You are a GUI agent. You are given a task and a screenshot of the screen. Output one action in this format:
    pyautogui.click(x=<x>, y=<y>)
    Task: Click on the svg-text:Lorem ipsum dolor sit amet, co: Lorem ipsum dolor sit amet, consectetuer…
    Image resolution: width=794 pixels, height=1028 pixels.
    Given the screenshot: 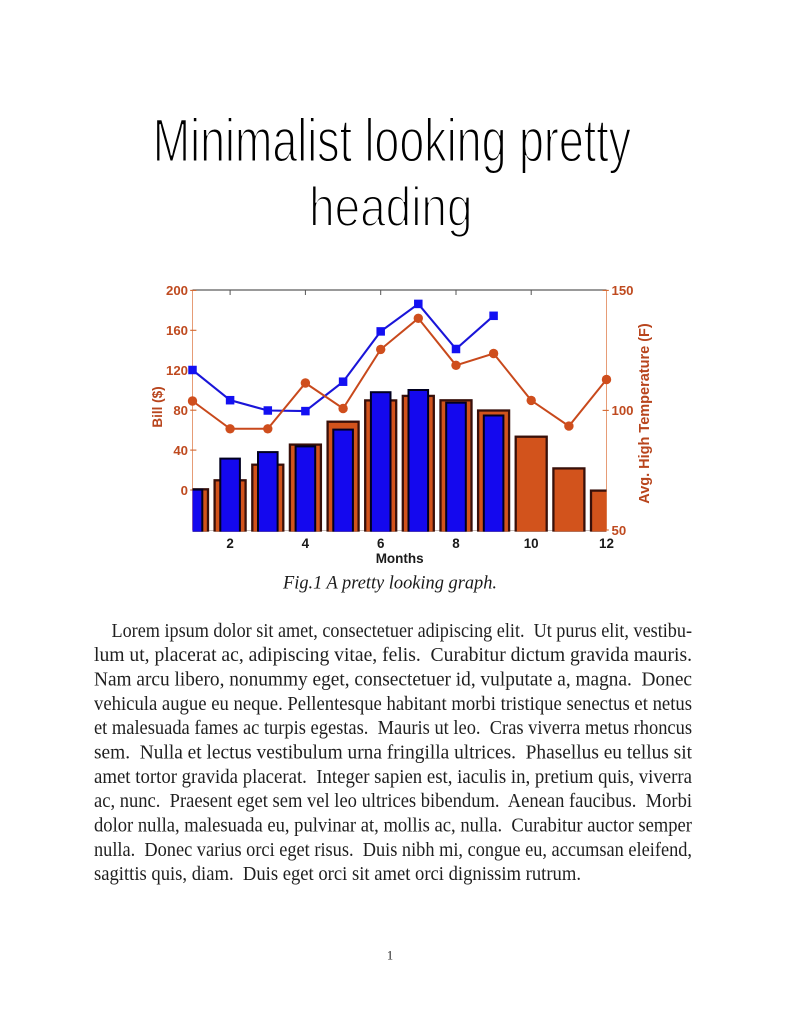 What is the action you would take?
    pyautogui.click(x=402, y=631)
    